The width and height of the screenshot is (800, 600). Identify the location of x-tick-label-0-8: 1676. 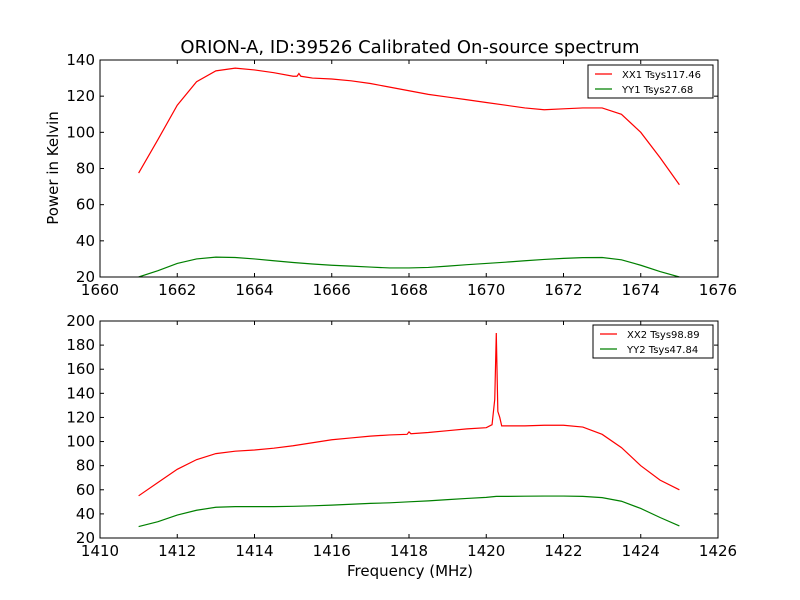
(718, 290).